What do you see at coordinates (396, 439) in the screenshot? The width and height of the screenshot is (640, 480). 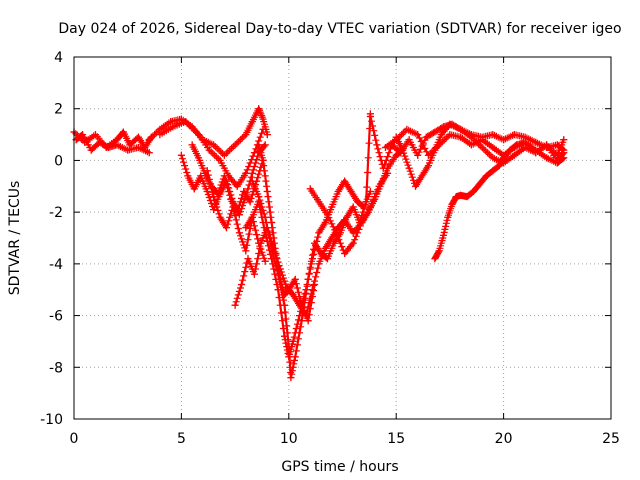 I see `x-tick-label: 15` at bounding box center [396, 439].